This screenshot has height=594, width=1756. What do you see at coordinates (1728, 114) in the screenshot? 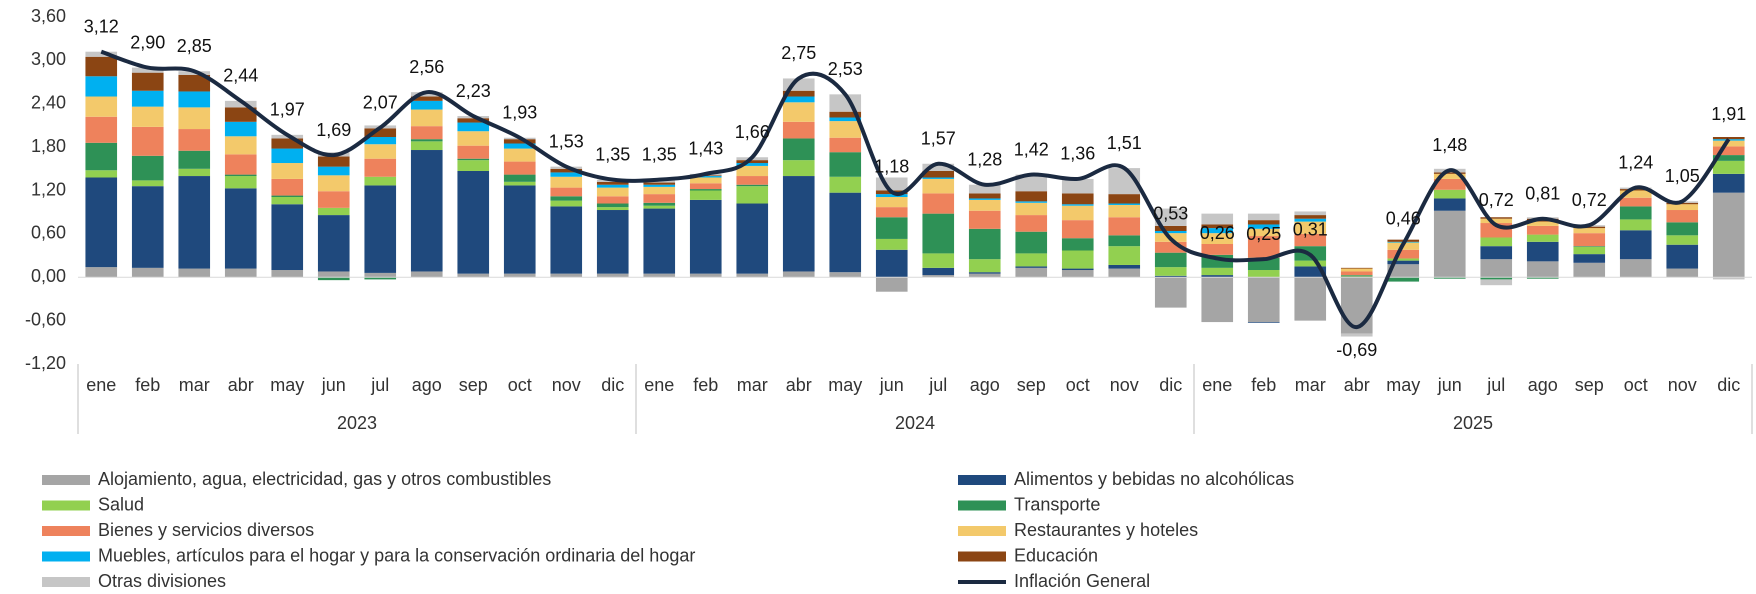
I see `data-label: 1,91` at bounding box center [1728, 114].